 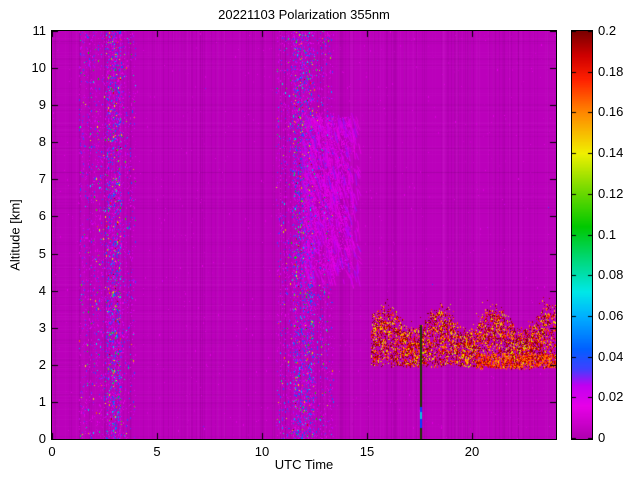 I want to click on y-tick-label: 9, so click(x=42, y=105).